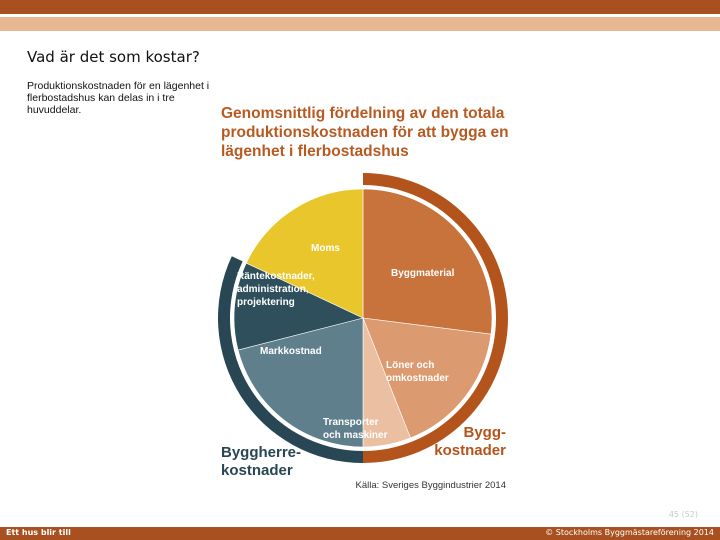  Describe the element at coordinates (38, 532) in the screenshot. I see `footer-left-text: Ett hus blir till` at that location.